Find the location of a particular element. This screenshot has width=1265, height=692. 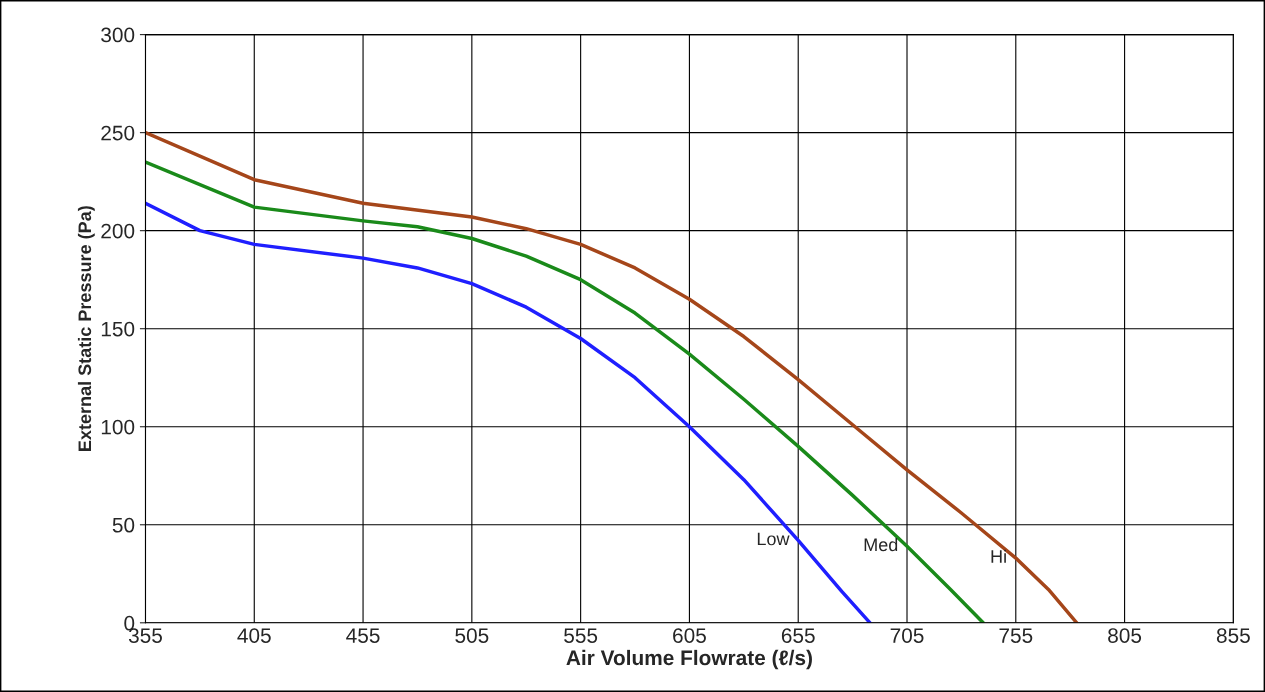

x-tick-label: 405 is located at coordinates (254, 635).